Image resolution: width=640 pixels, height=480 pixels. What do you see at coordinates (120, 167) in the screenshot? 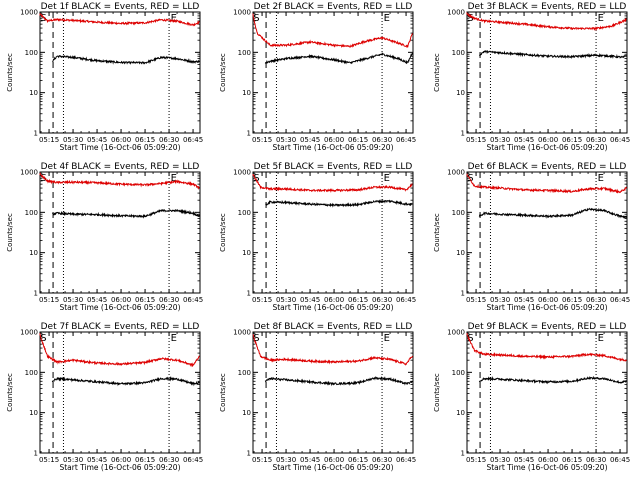
I see `panel-title: Det 4f BLACK = Events, RED = LLD` at bounding box center [120, 167].